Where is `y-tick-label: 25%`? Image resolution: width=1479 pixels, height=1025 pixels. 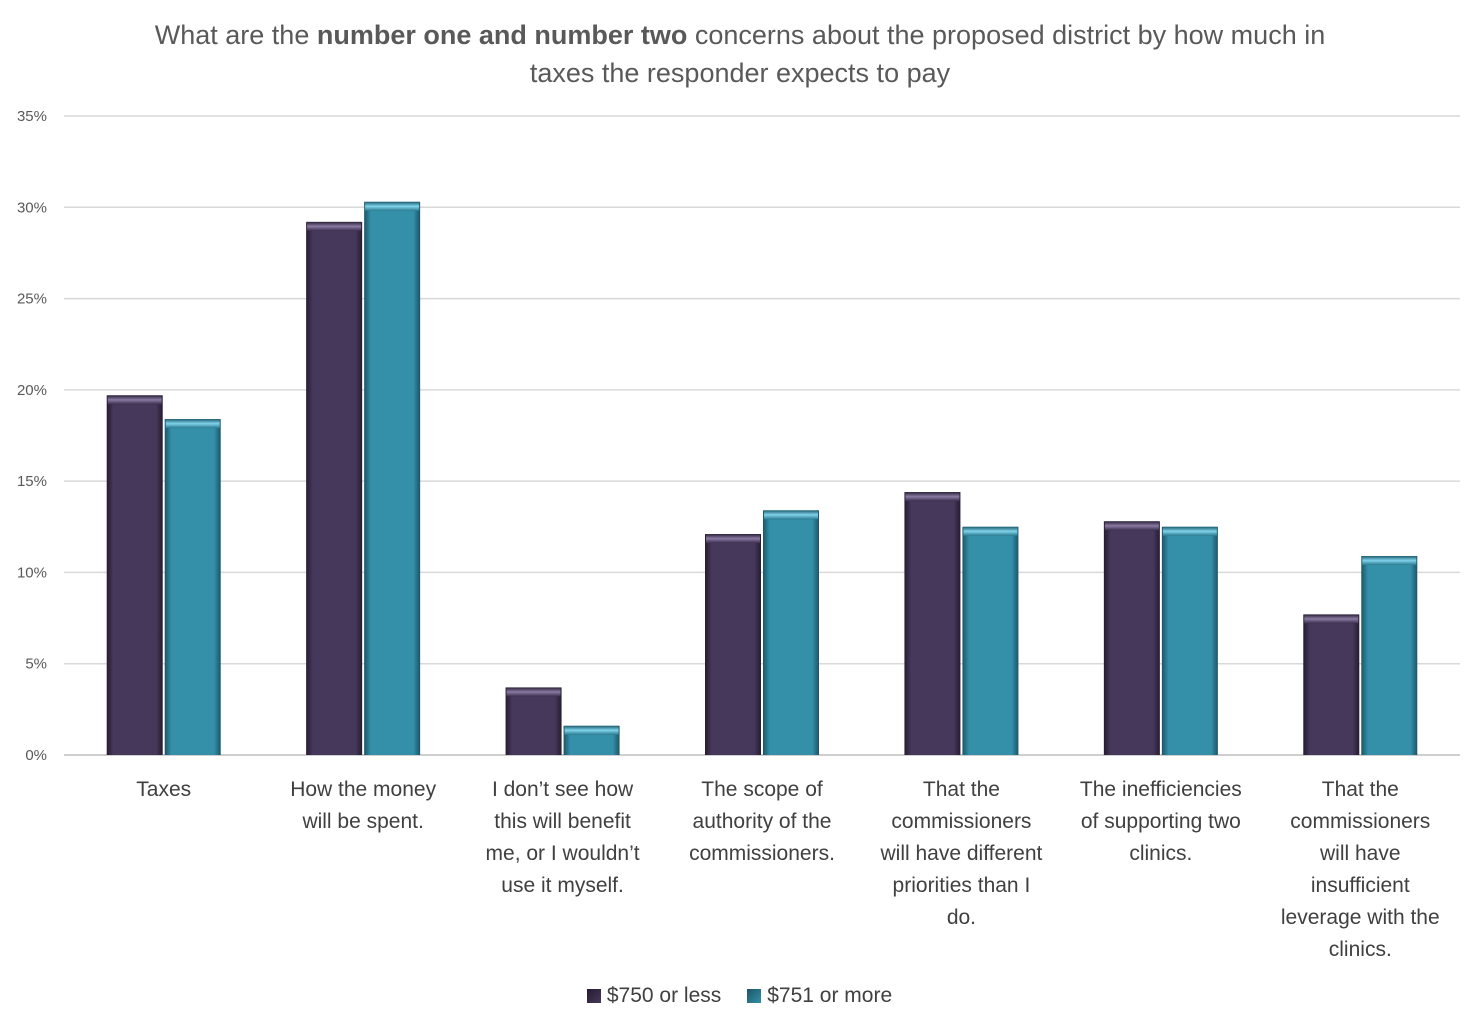
y-tick-label: 25% is located at coordinates (32, 299).